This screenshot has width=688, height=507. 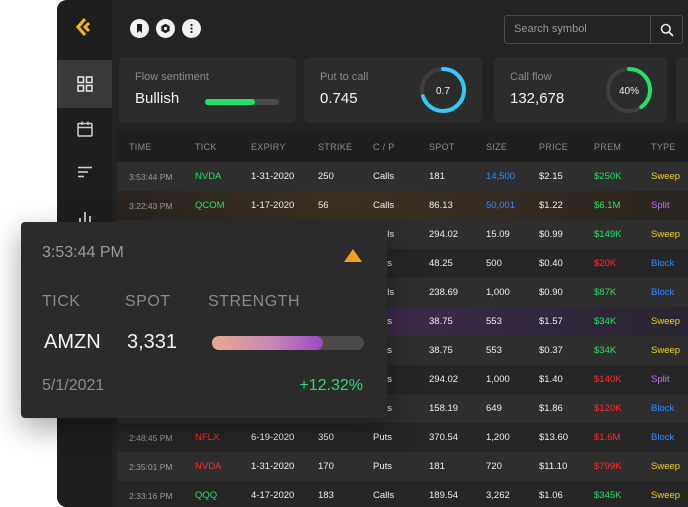 What do you see at coordinates (551, 408) in the screenshot?
I see `cell-price: $1.86` at bounding box center [551, 408].